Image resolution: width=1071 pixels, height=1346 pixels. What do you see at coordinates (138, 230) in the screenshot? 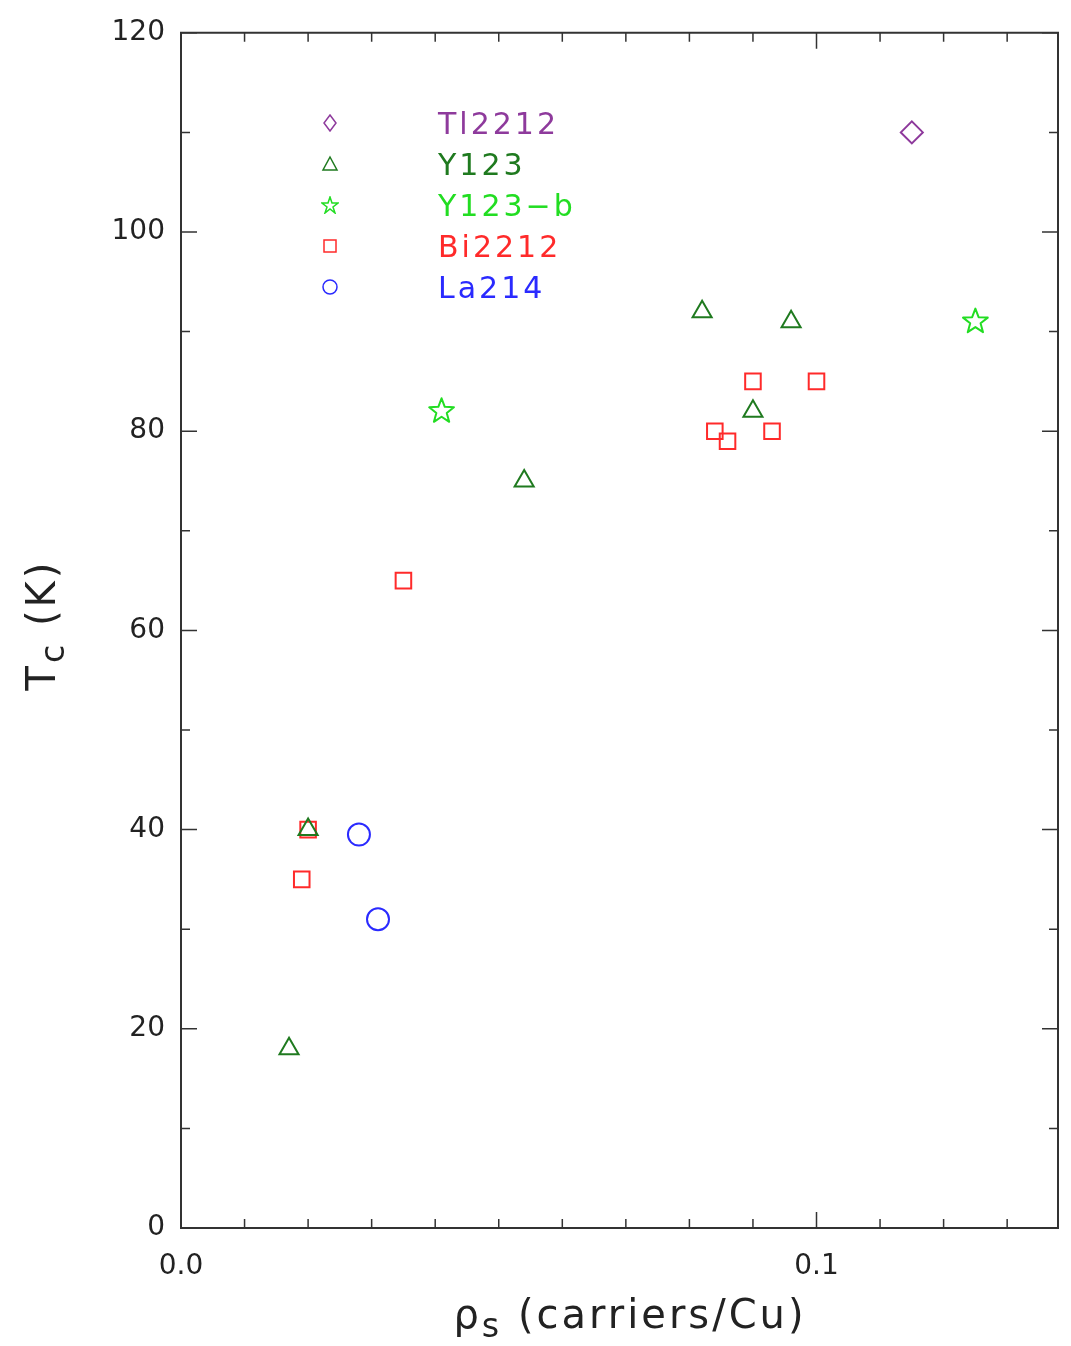
I see `y-tick-label: 100` at bounding box center [138, 230].